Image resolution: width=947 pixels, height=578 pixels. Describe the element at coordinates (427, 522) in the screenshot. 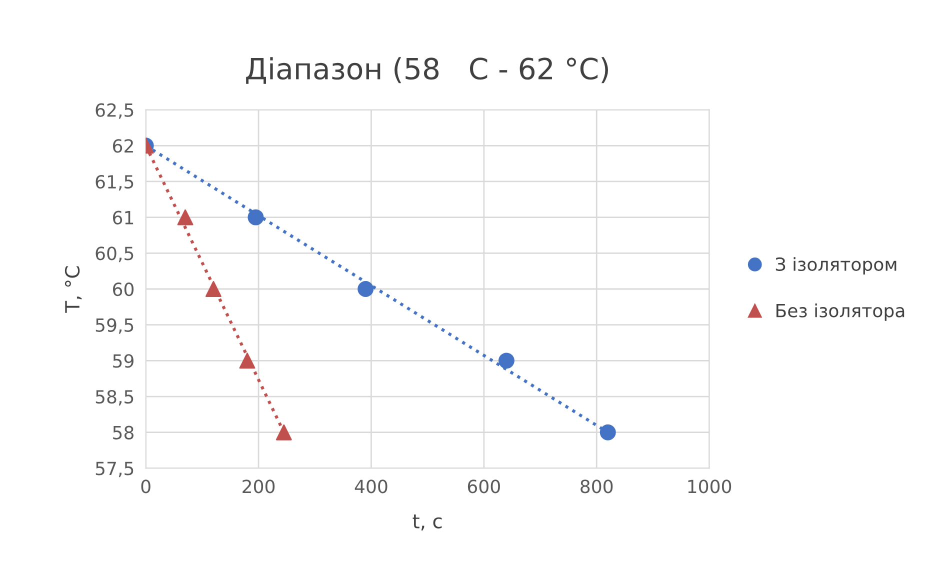

I see `x-axis-title: t, c` at that location.